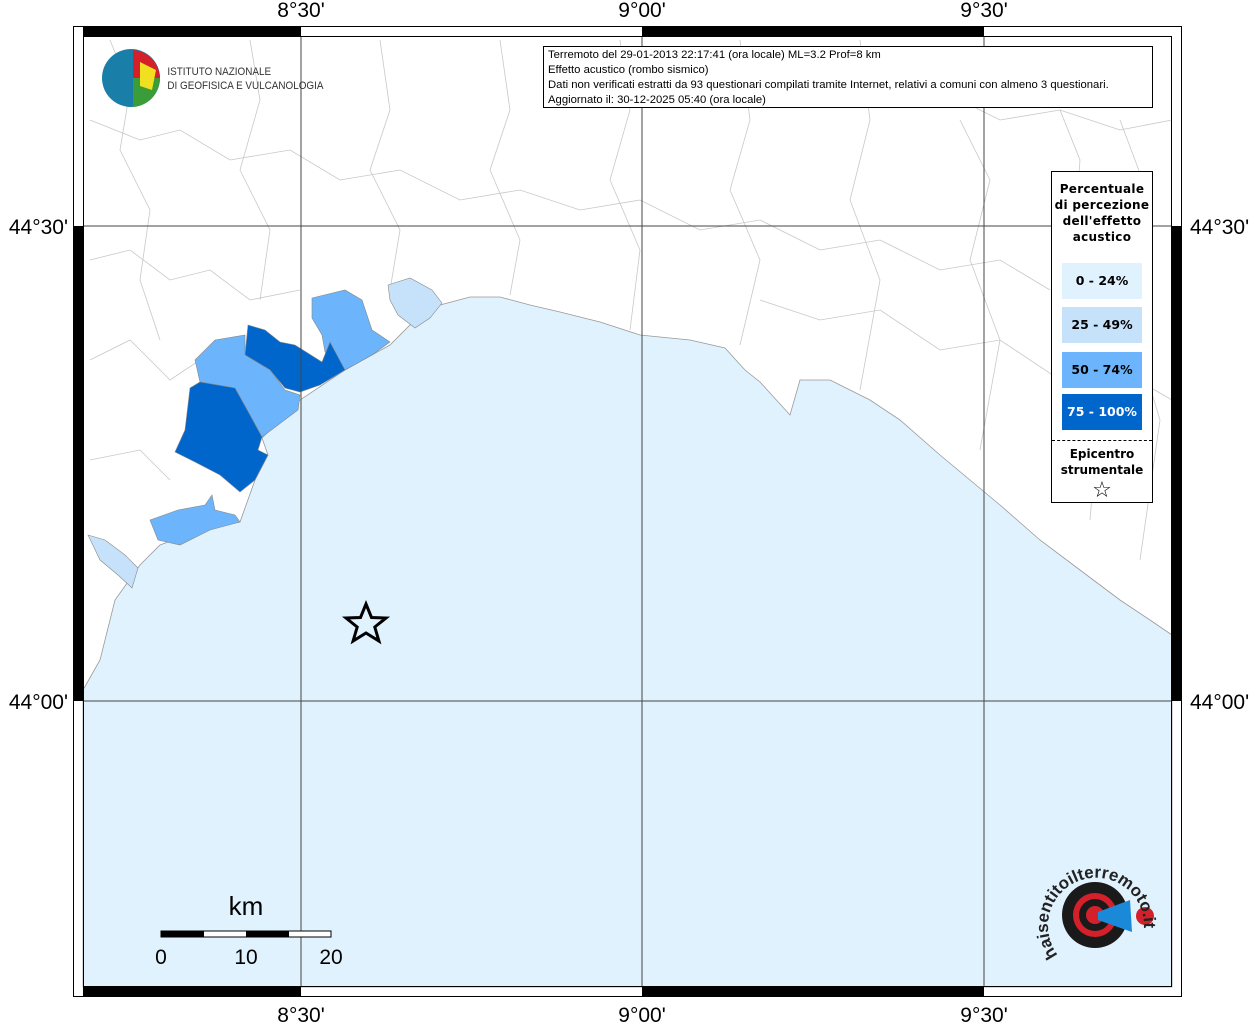 This screenshot has width=1255, height=1024. What do you see at coordinates (1102, 412) in the screenshot?
I see `legend-class-75-100: 75 - 100%` at bounding box center [1102, 412].